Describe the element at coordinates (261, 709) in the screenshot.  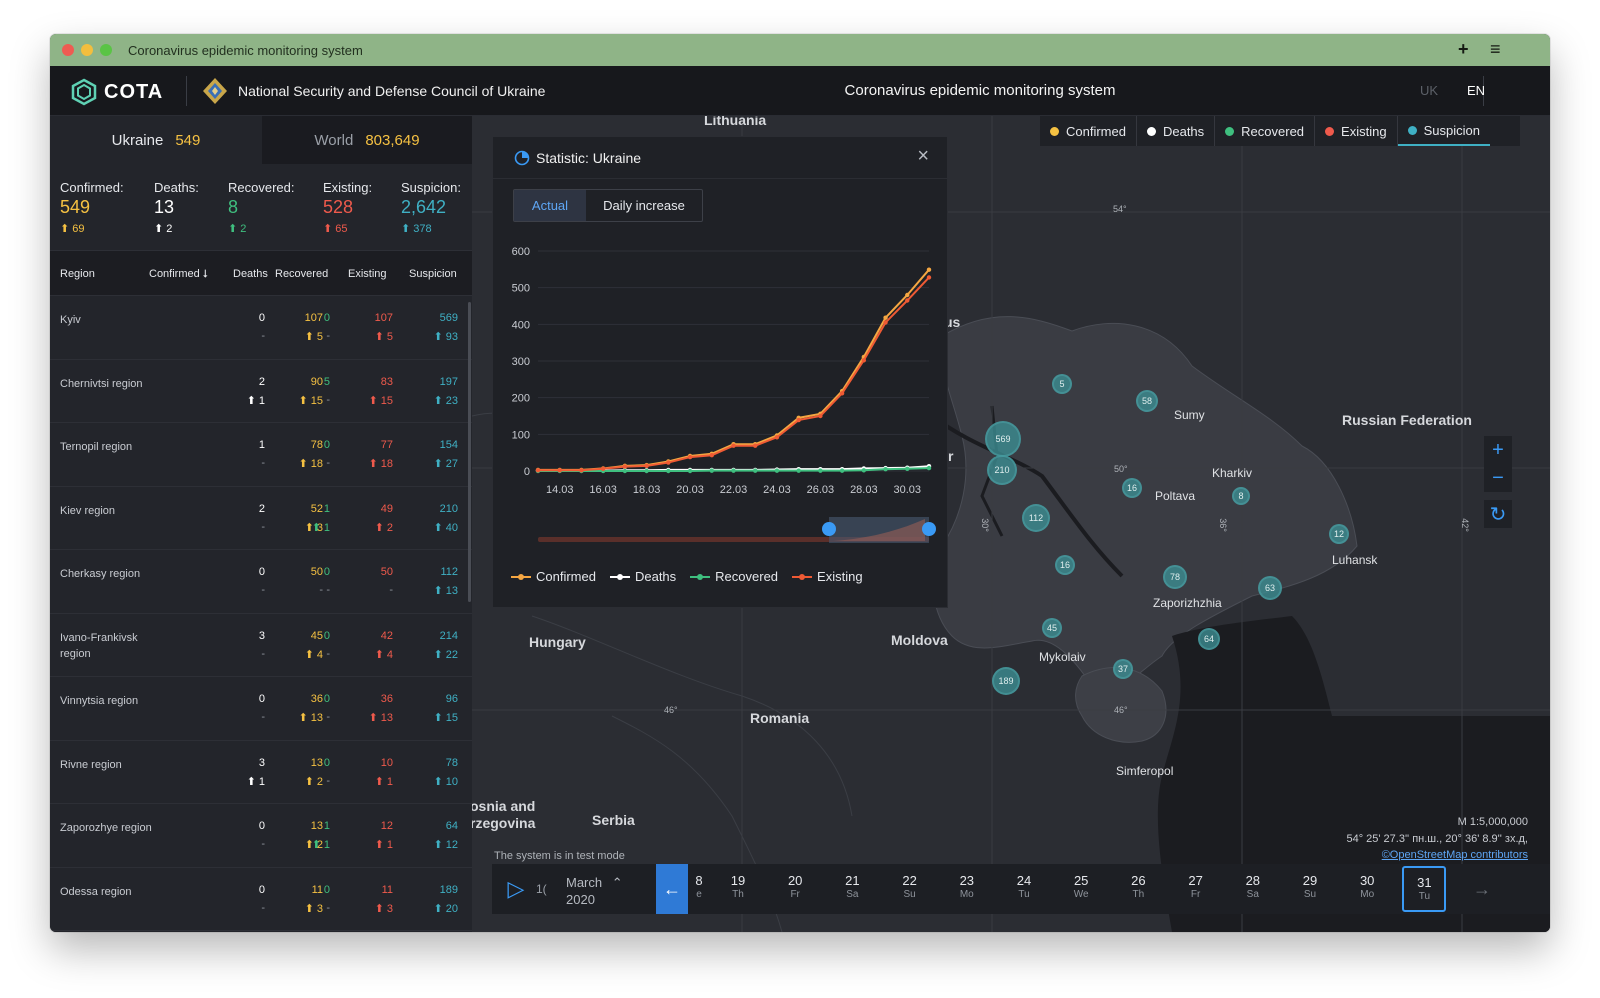
I see `table-row: Vinnytsia region 36 ⬆ 13 0-0-36 ⬆ 13 96 ⬆ 15` at that location.